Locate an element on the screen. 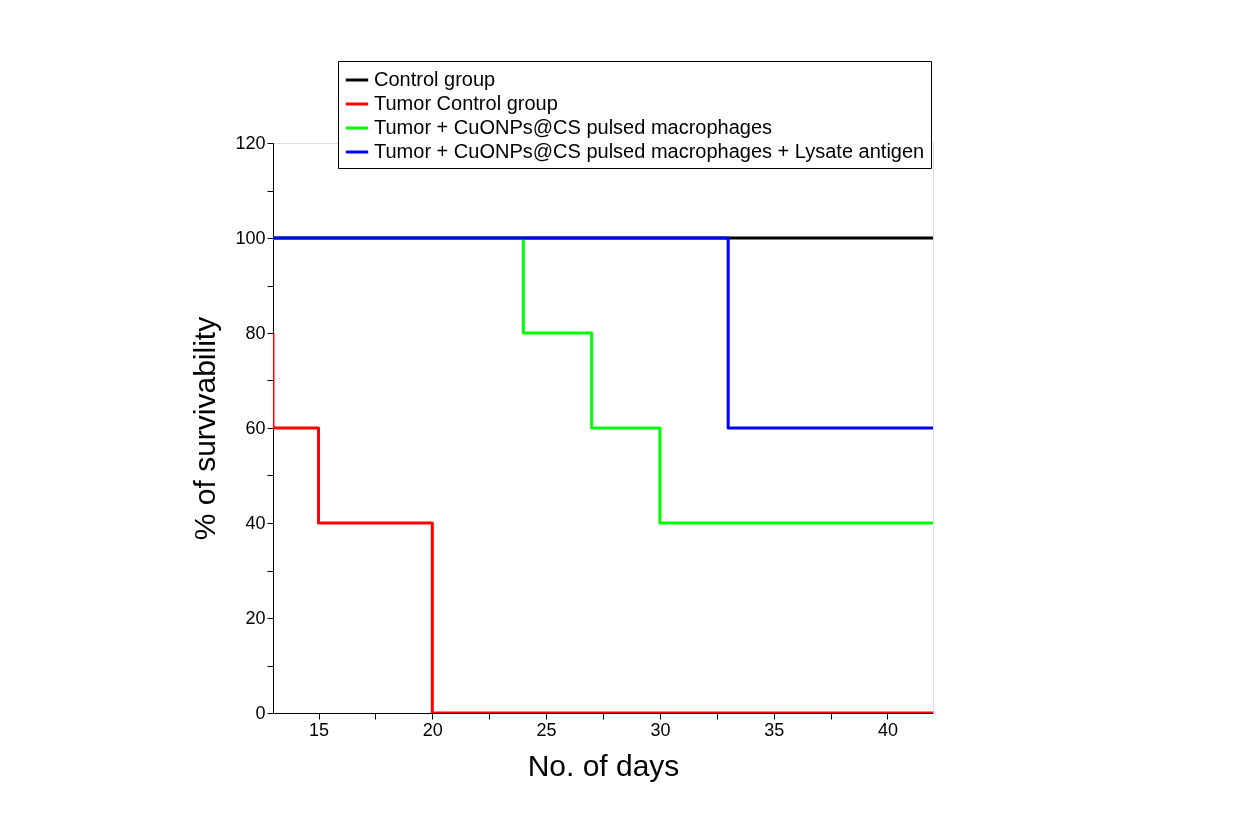 This screenshot has width=1248, height=817. legend-label: Tumor Control group is located at coordinates (466, 103).